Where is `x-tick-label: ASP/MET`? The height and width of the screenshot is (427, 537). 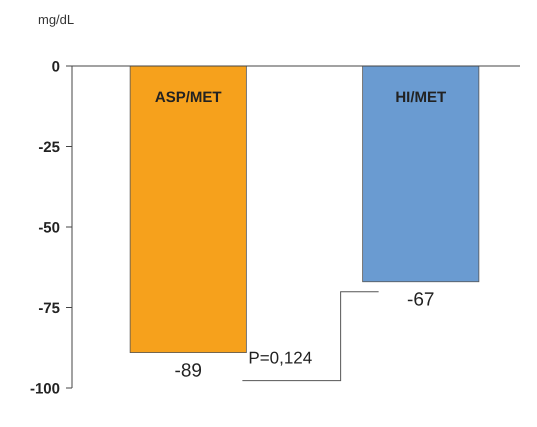
x-tick-label: ASP/MET is located at coordinates (188, 97).